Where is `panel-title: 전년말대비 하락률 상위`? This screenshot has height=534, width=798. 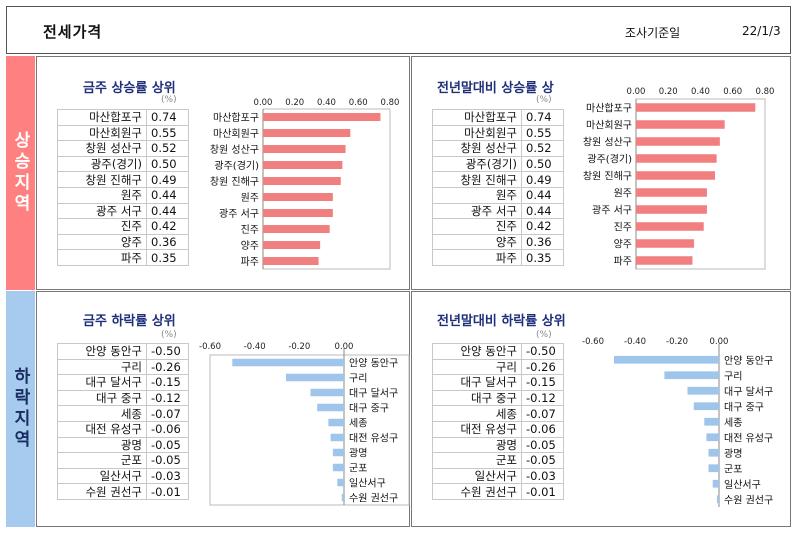
panel-title: 전년말대비 하락률 상위 is located at coordinates (501, 321).